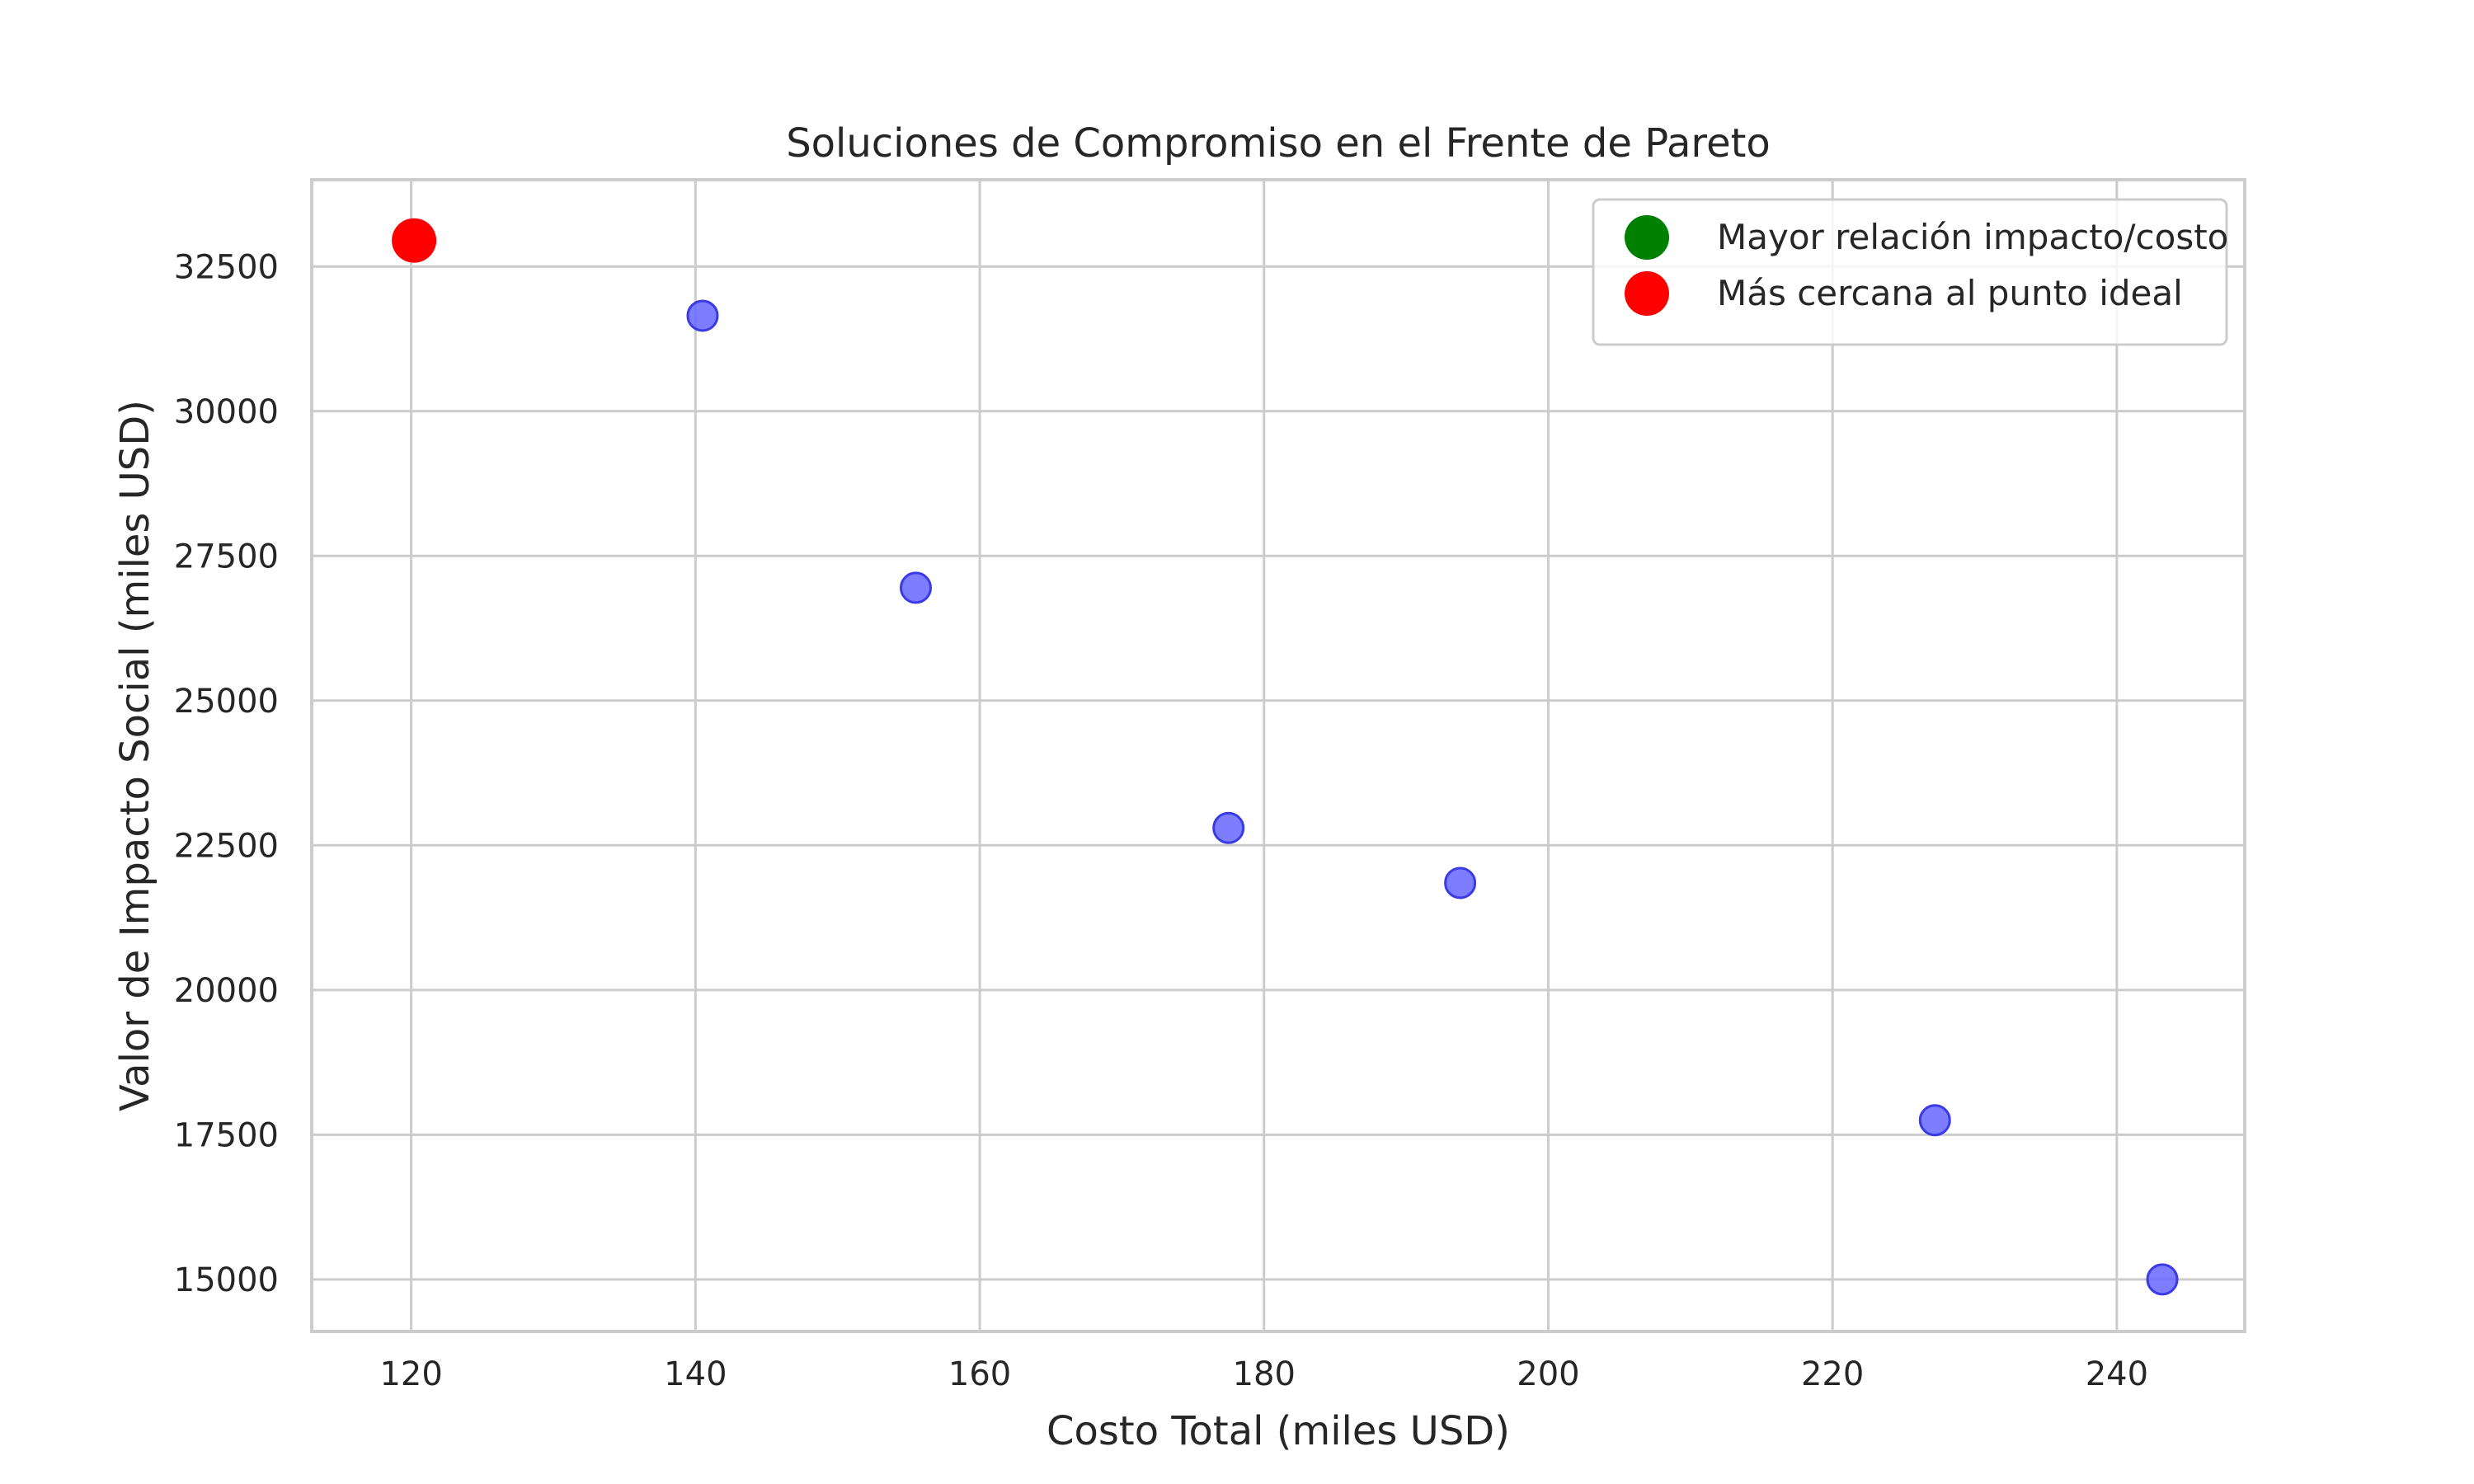 This screenshot has height=1484, width=2474. What do you see at coordinates (1548, 1374) in the screenshot?
I see `x-tick-label: 200` at bounding box center [1548, 1374].